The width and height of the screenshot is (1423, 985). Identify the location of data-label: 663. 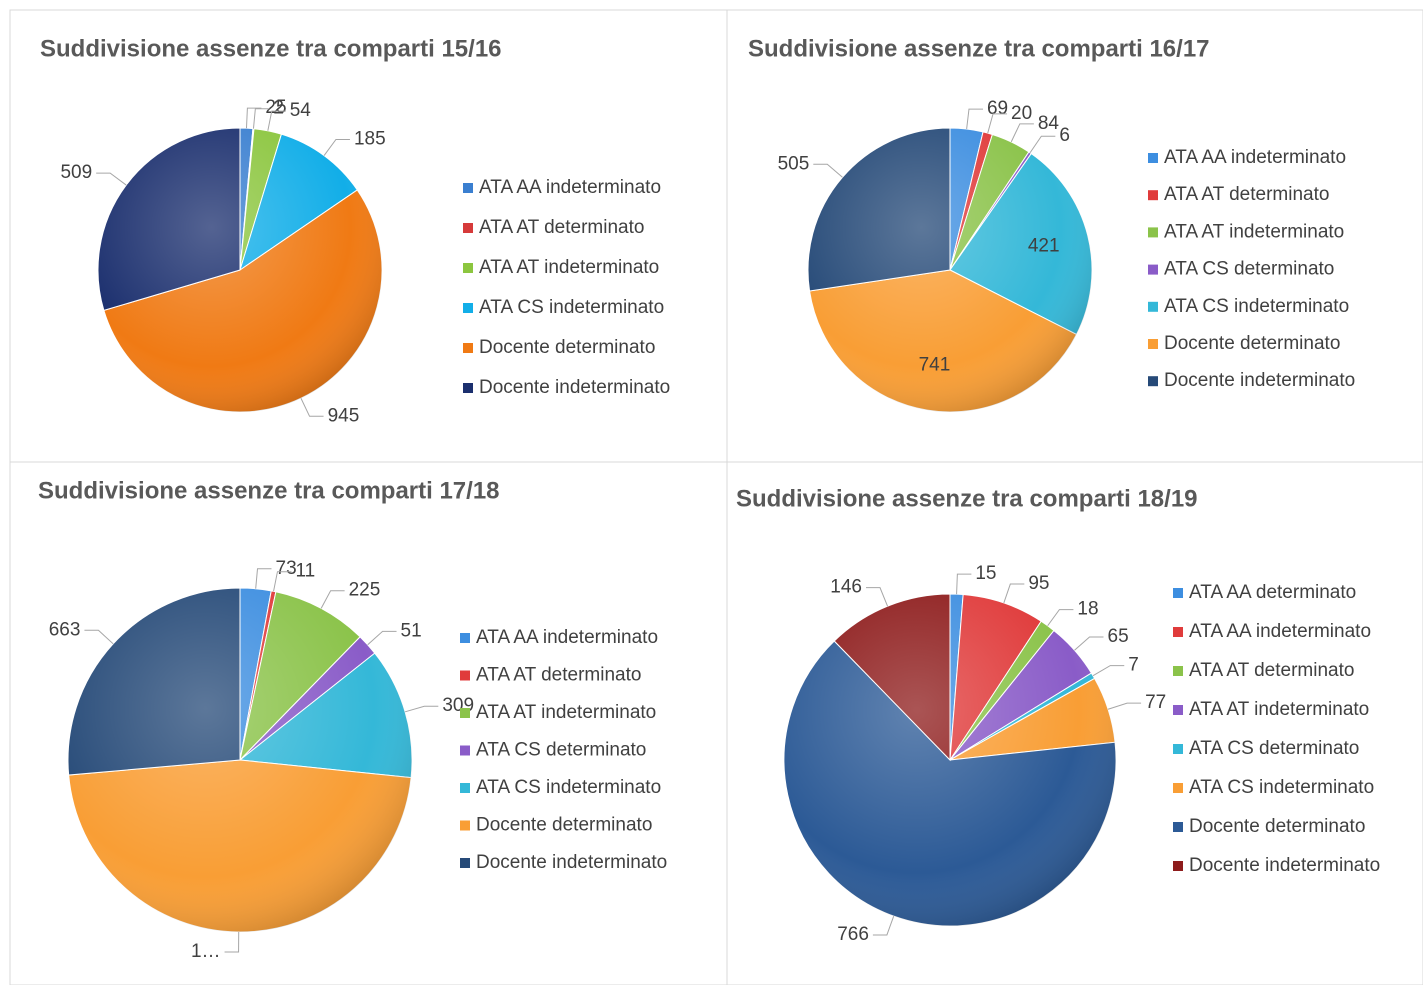
(65, 629).